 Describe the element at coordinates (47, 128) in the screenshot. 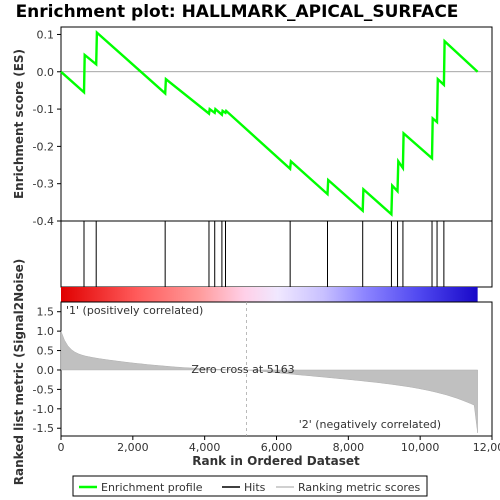

I see `es-y-ticks: -0.4 -0.3 -0.2 -0.1 0.0 0.1` at that location.